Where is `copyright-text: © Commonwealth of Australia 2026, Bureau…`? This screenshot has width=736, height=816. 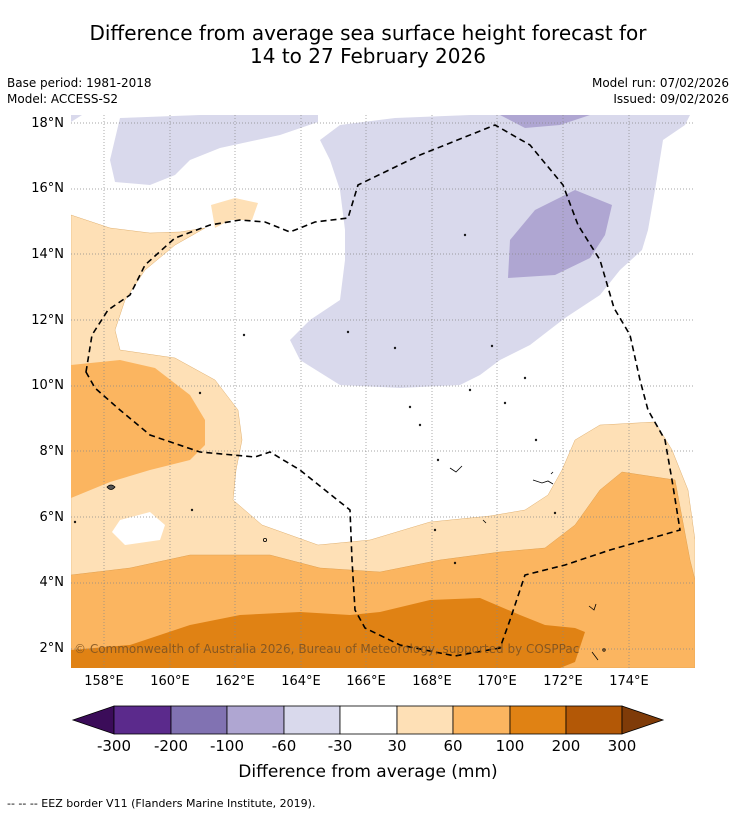 copyright-text: © Commonwealth of Australia 2026, Bureau… is located at coordinates (327, 649).